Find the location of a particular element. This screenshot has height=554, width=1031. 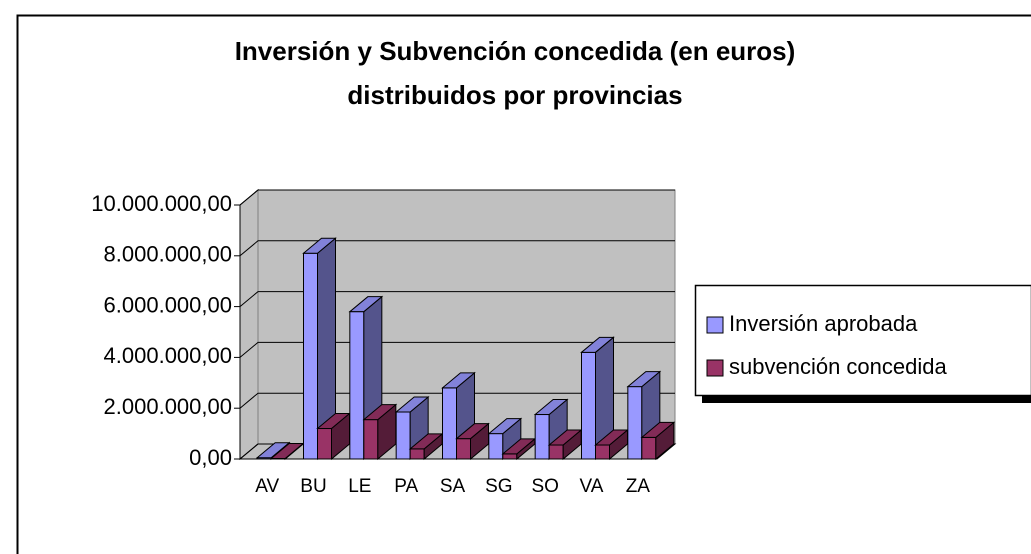

x-tick-label: LE is located at coordinates (359, 486).